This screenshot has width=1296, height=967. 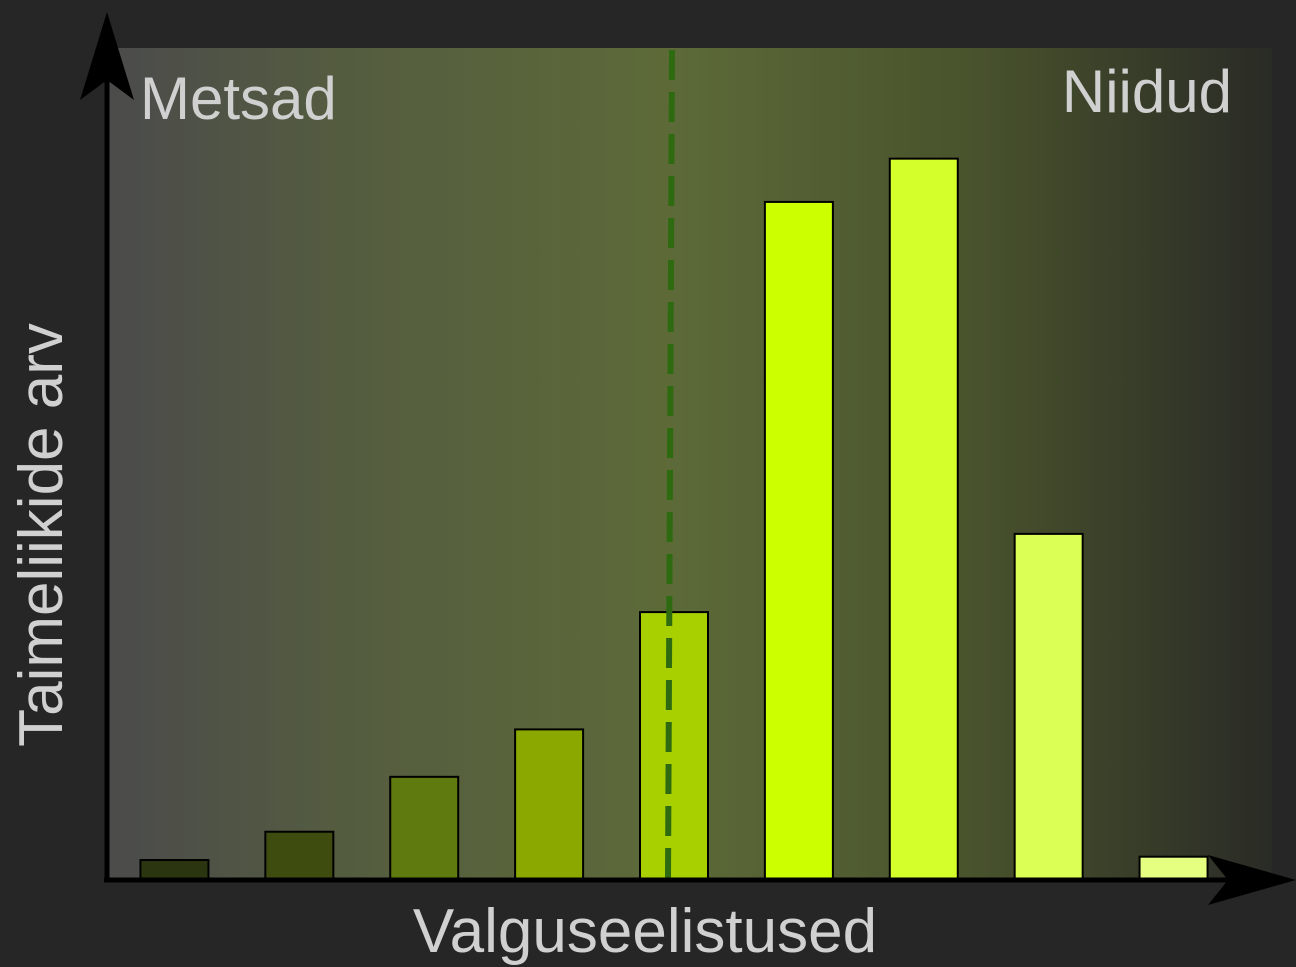 What do you see at coordinates (107, 56) in the screenshot?
I see `y-axis-arrow` at bounding box center [107, 56].